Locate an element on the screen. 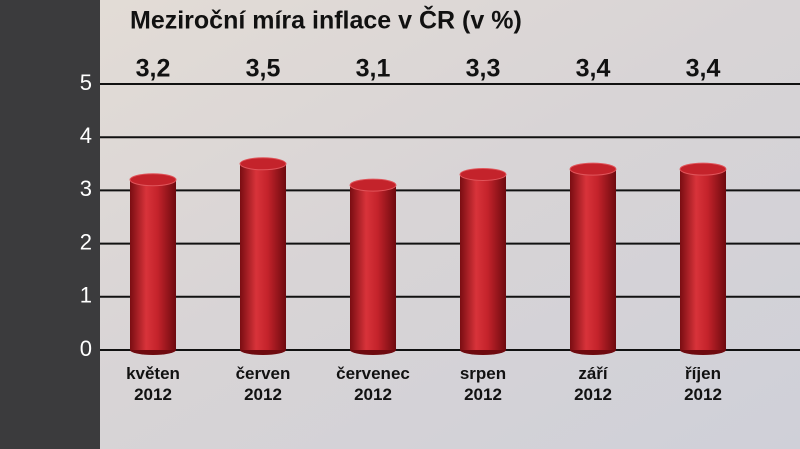 This screenshot has height=449, width=800. y-tick-label: 3 is located at coordinates (86, 188).